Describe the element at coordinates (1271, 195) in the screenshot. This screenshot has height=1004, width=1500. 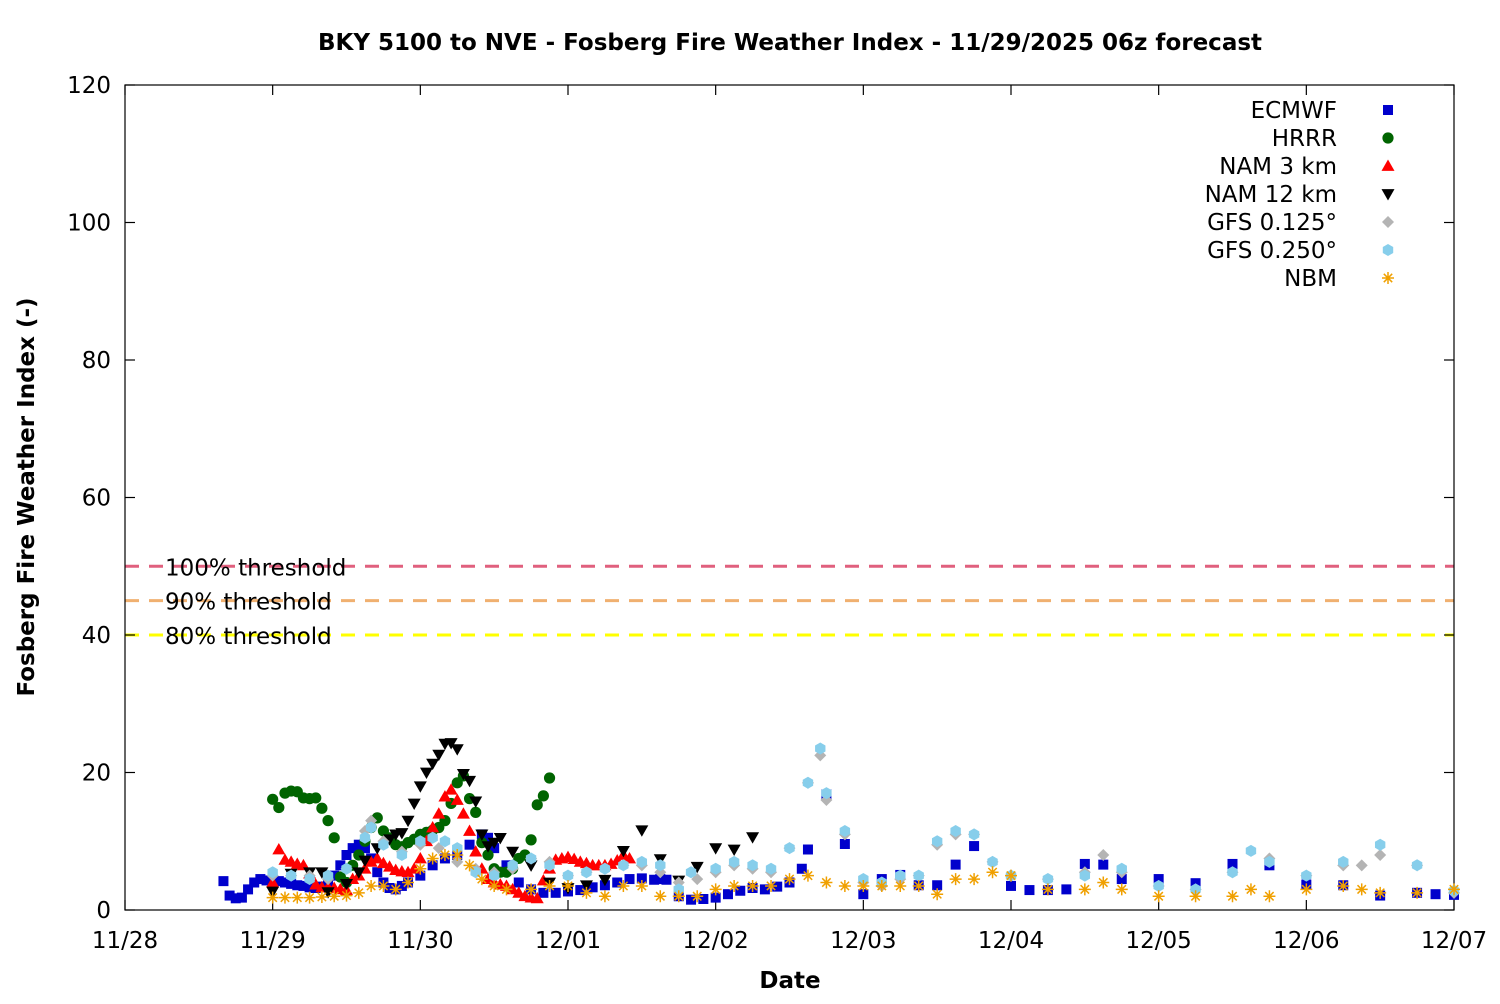
I see `legend-label: NAM 12 km` at that location.